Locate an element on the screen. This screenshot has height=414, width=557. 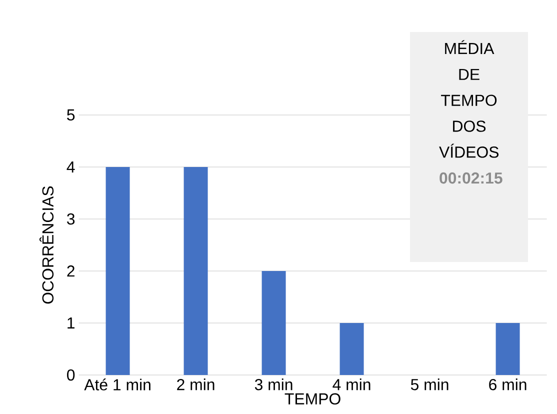
y-tick-label: 5 is located at coordinates (71, 115).